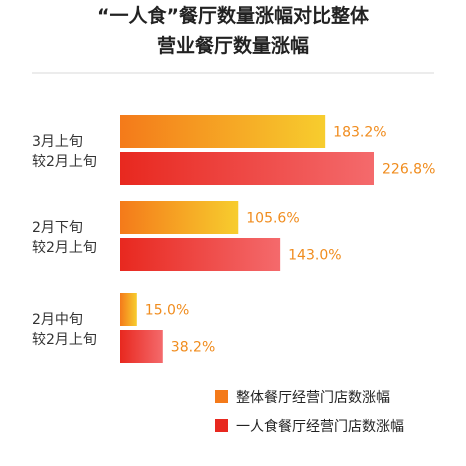 The height and width of the screenshot is (466, 466). What do you see at coordinates (193, 348) in the screenshot?
I see `data-label: 38.2%` at bounding box center [193, 348].